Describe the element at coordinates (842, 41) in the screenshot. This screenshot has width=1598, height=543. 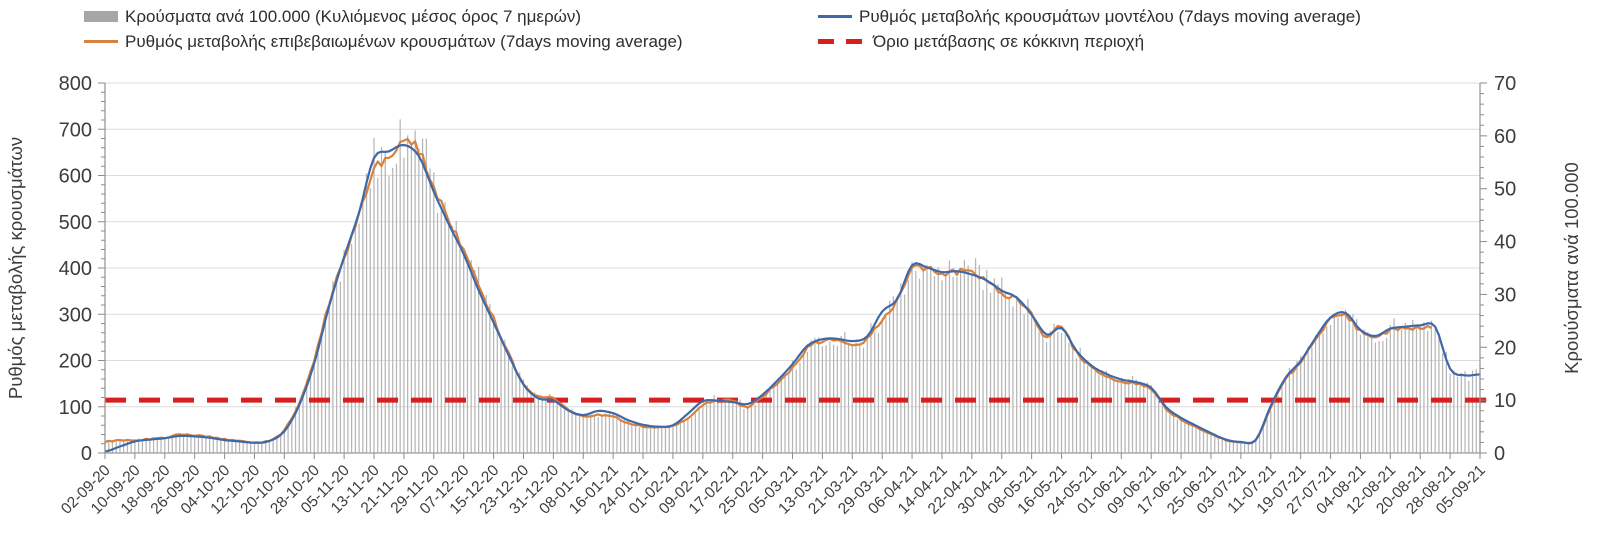
I see `red-dashed-swatch-icon` at that location.